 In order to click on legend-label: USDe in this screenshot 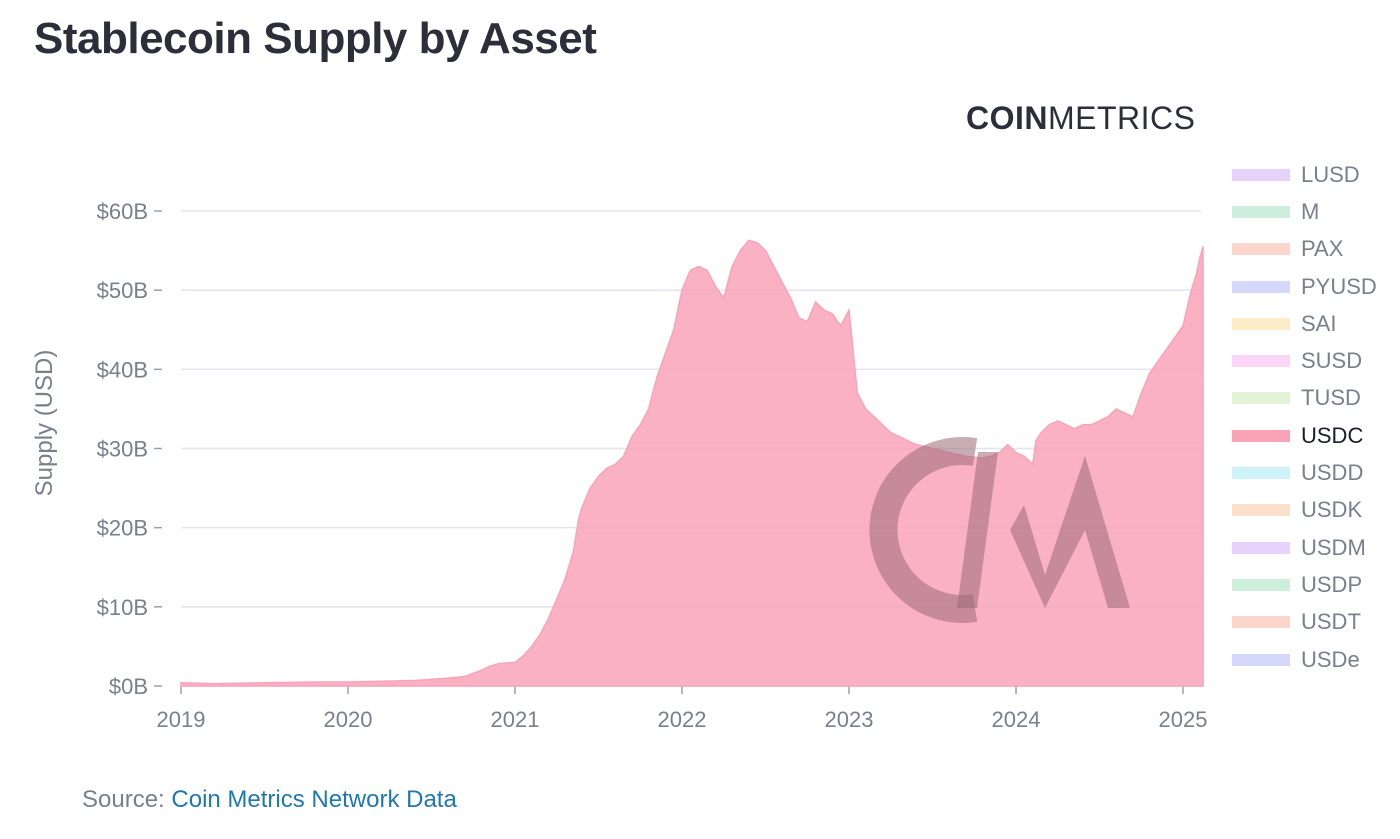, I will do `click(1330, 659)`.